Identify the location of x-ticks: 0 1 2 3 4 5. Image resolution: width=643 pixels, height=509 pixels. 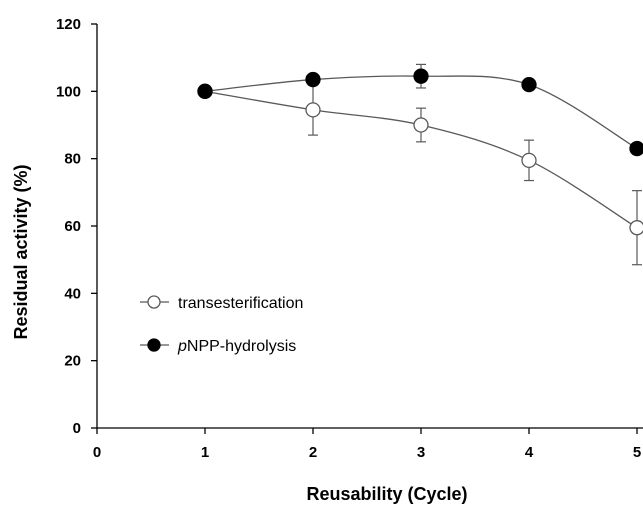
(367, 444).